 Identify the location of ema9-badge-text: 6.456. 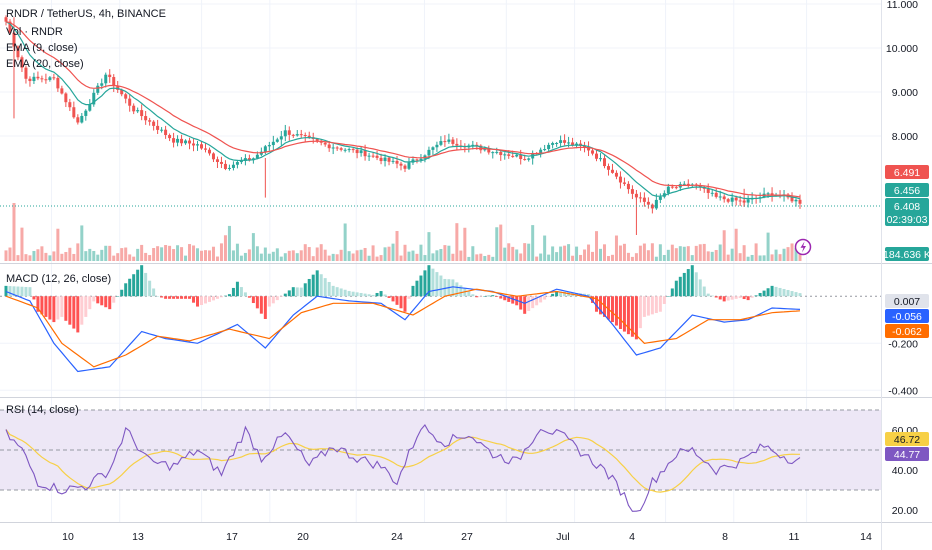
(907, 191).